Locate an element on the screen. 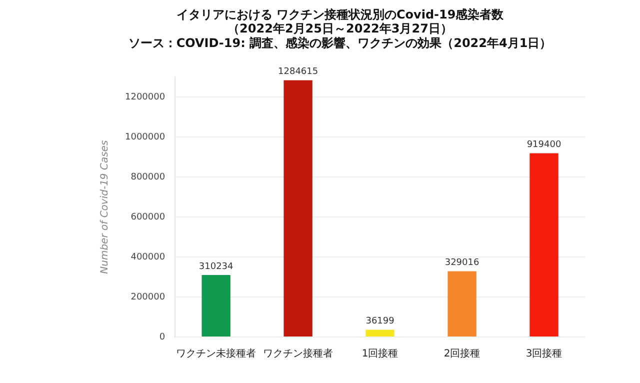 This screenshot has width=640, height=383. y-axis-title: Number of Covid-19 Cases is located at coordinates (105, 207).